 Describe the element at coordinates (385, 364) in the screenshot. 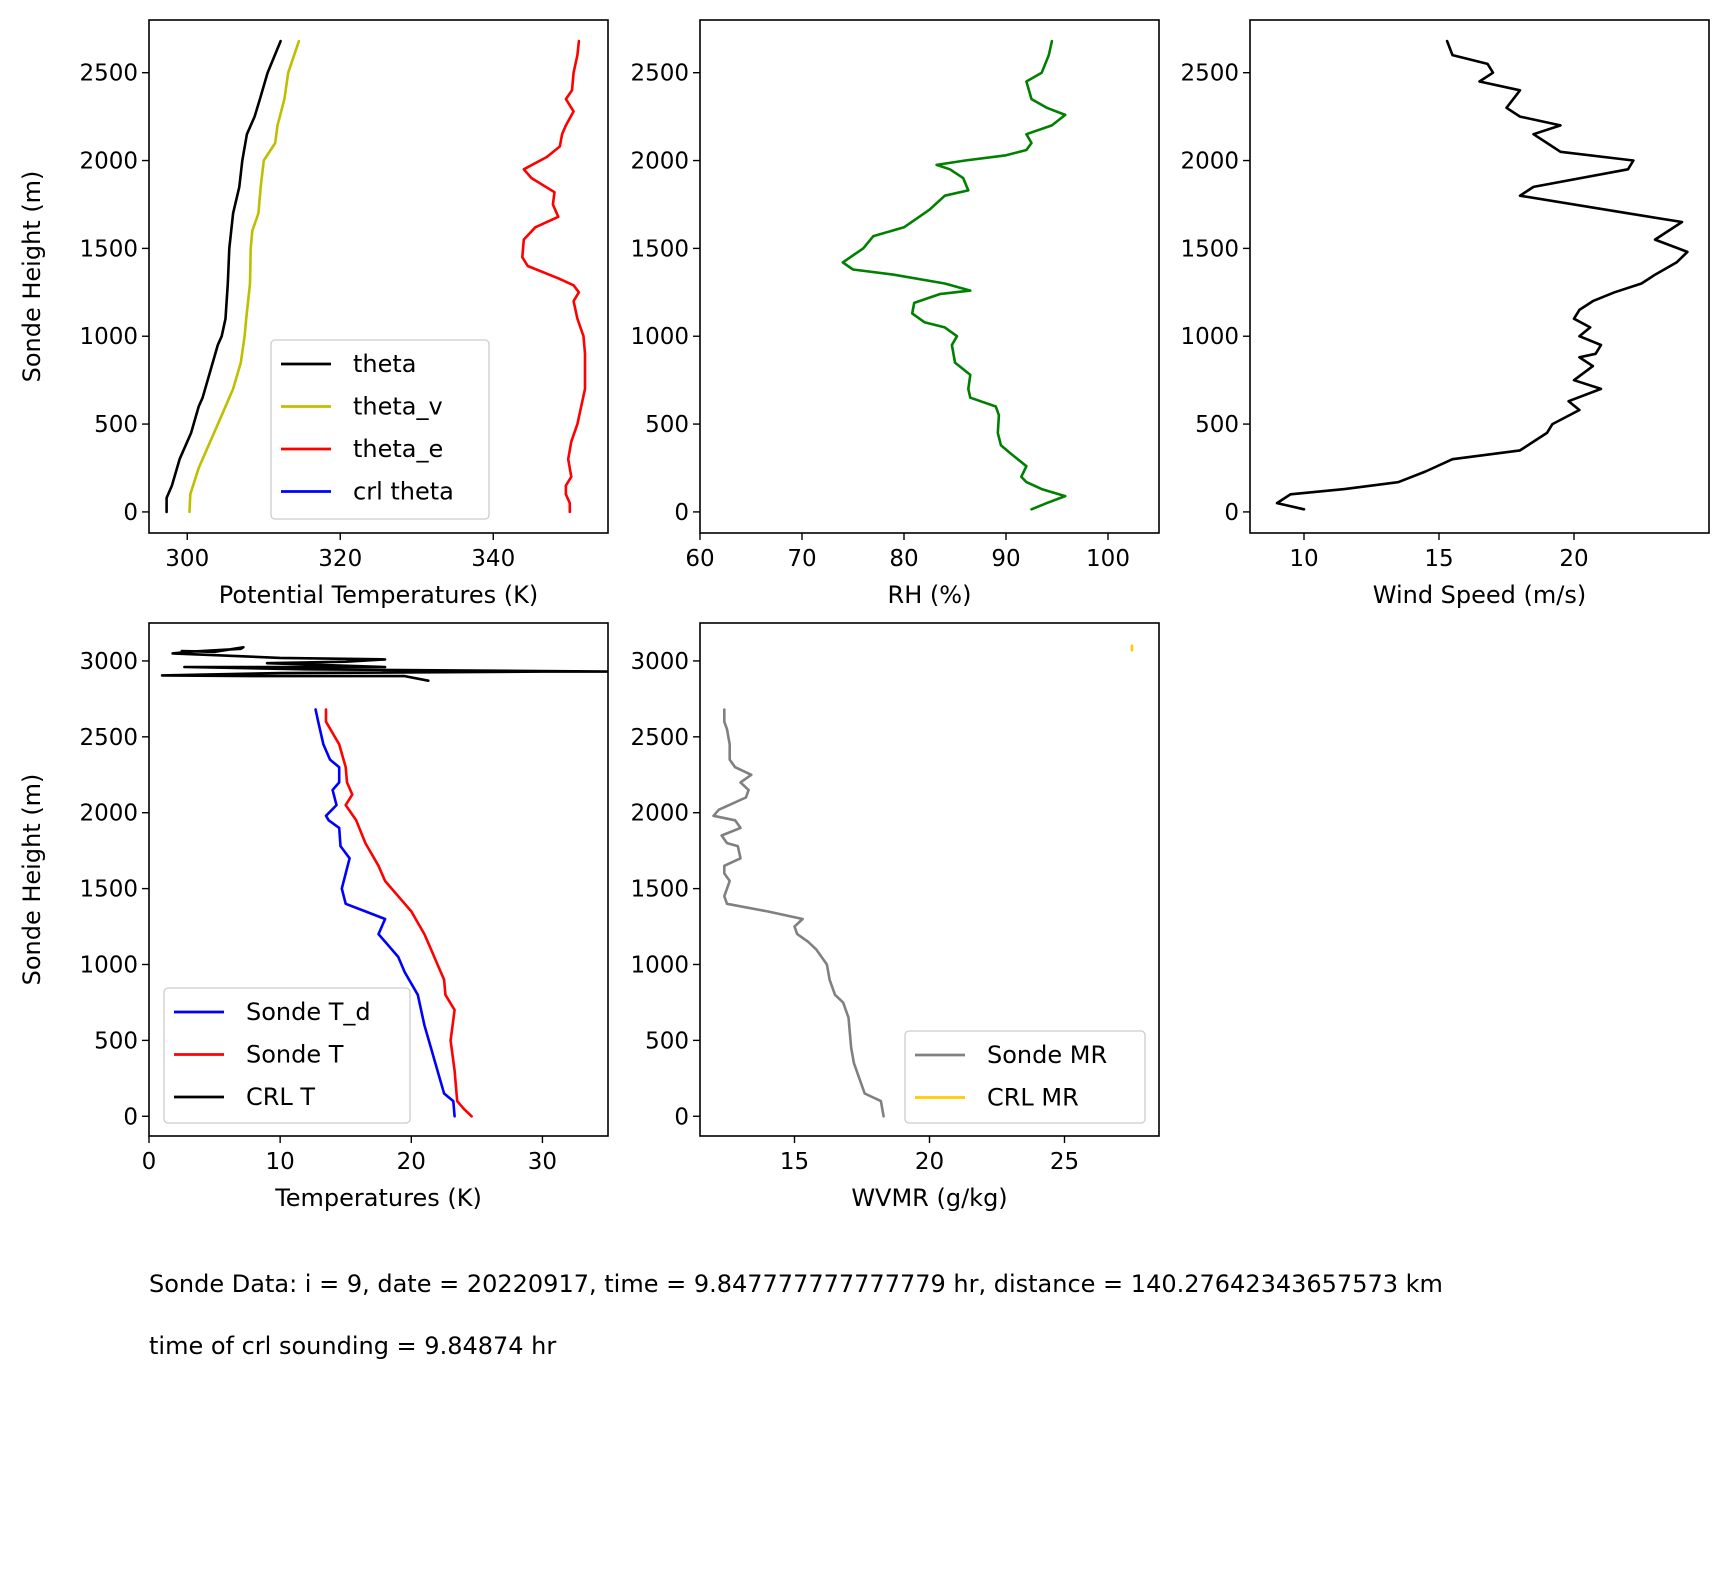

I see `legend-label: theta` at that location.